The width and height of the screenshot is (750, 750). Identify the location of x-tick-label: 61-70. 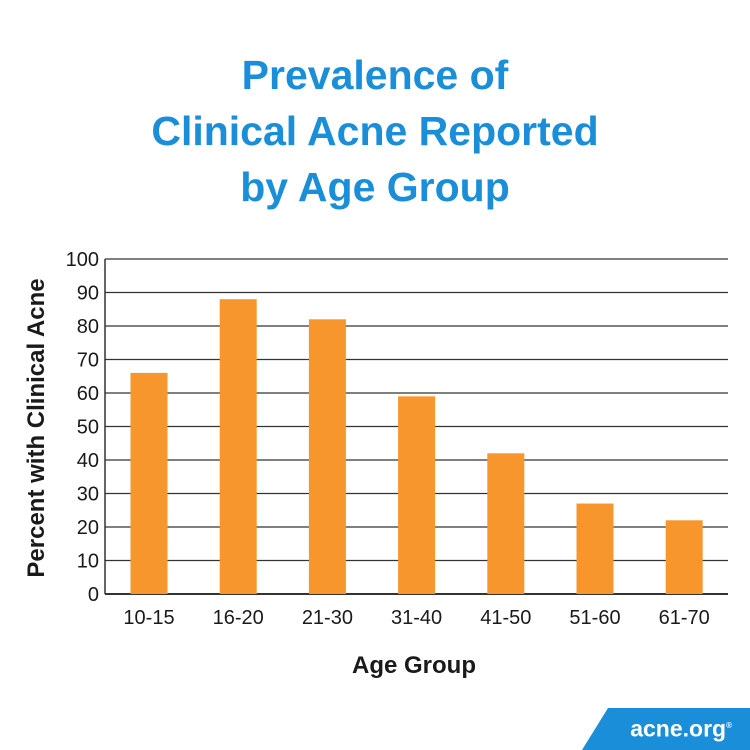
(684, 618).